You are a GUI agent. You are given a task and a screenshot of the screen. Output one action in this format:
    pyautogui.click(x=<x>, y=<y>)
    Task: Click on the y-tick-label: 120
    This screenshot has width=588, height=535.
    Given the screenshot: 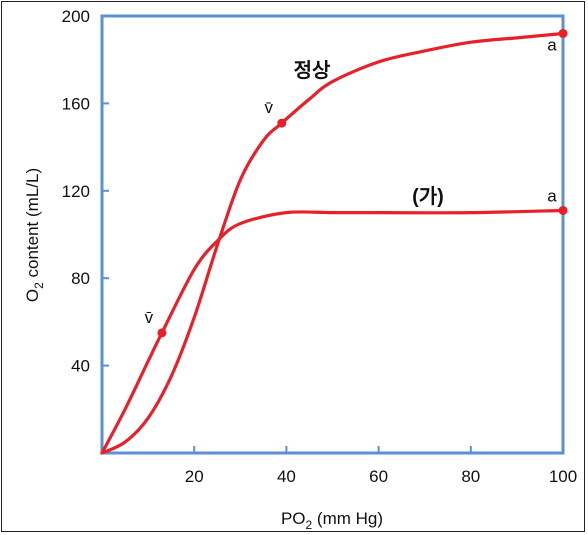 What is the action you would take?
    pyautogui.click(x=76, y=191)
    